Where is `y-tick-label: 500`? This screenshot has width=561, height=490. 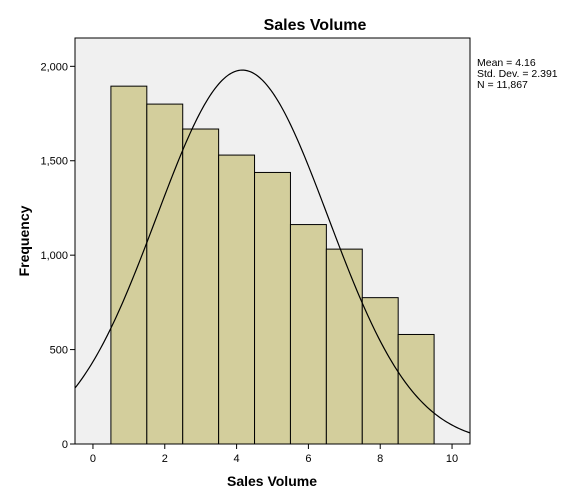
y-tick-label: 500 is located at coordinates (59, 351).